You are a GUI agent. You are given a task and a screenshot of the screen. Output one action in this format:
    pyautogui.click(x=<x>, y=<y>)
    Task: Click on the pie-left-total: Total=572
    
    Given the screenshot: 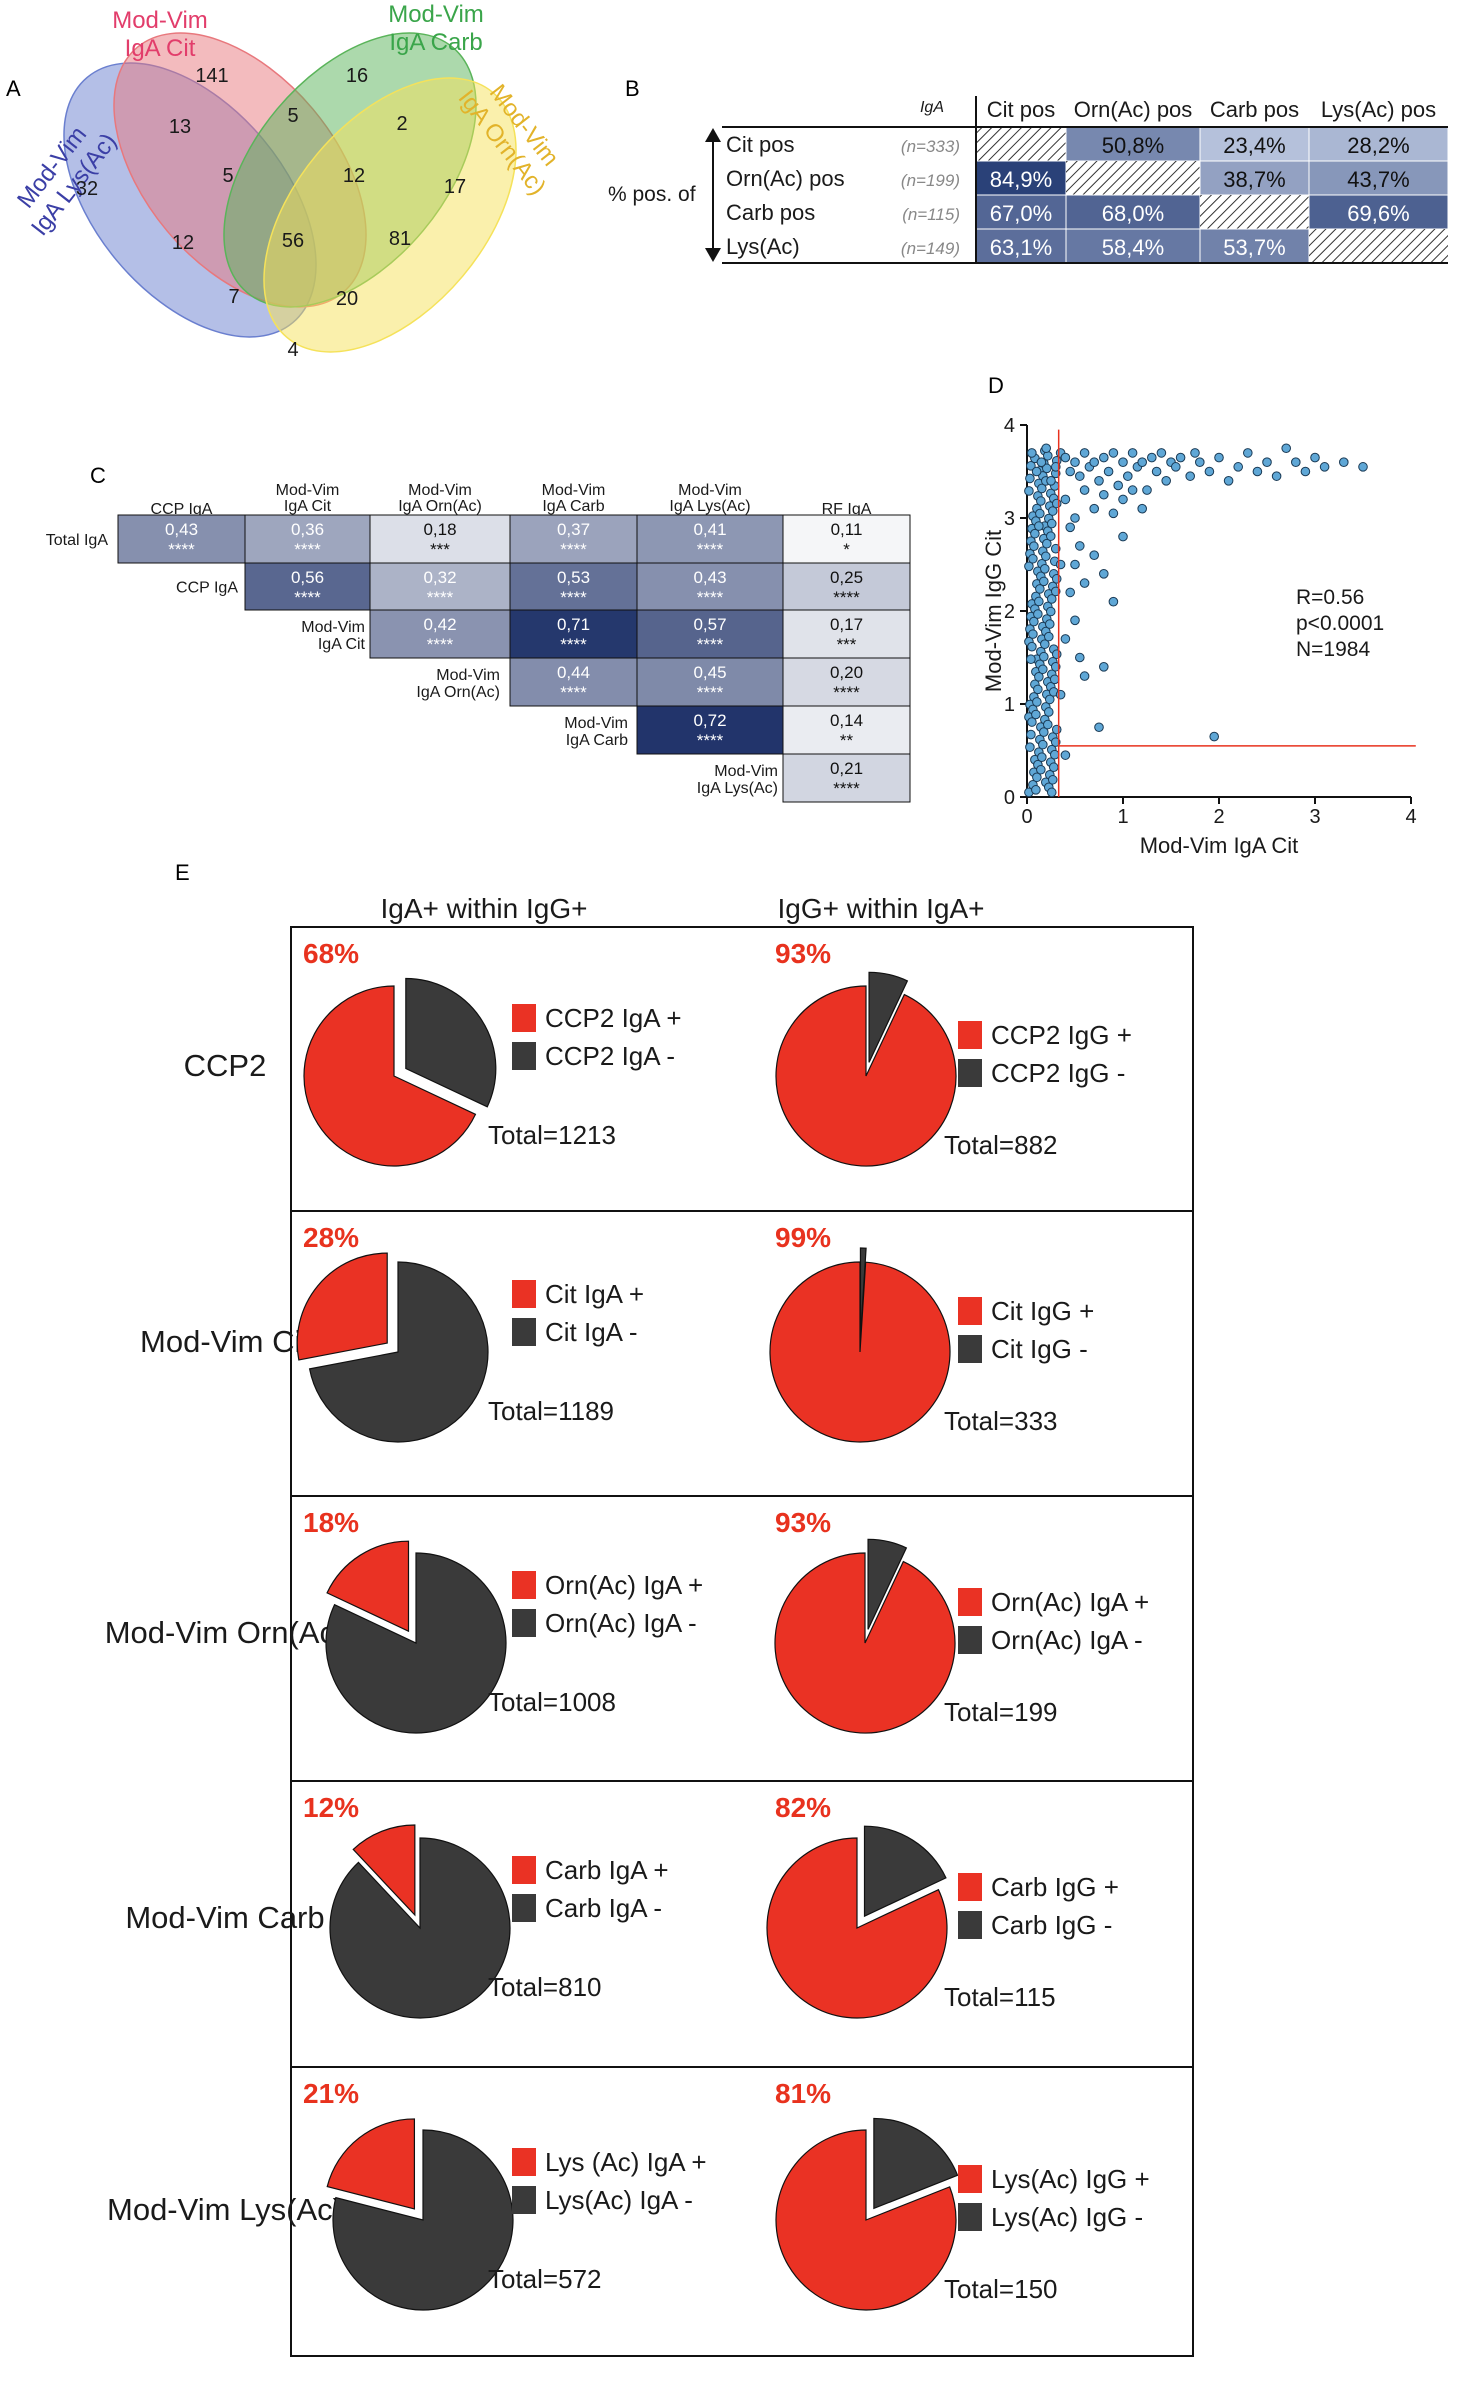 What is the action you would take?
    pyautogui.click(x=544, y=2279)
    